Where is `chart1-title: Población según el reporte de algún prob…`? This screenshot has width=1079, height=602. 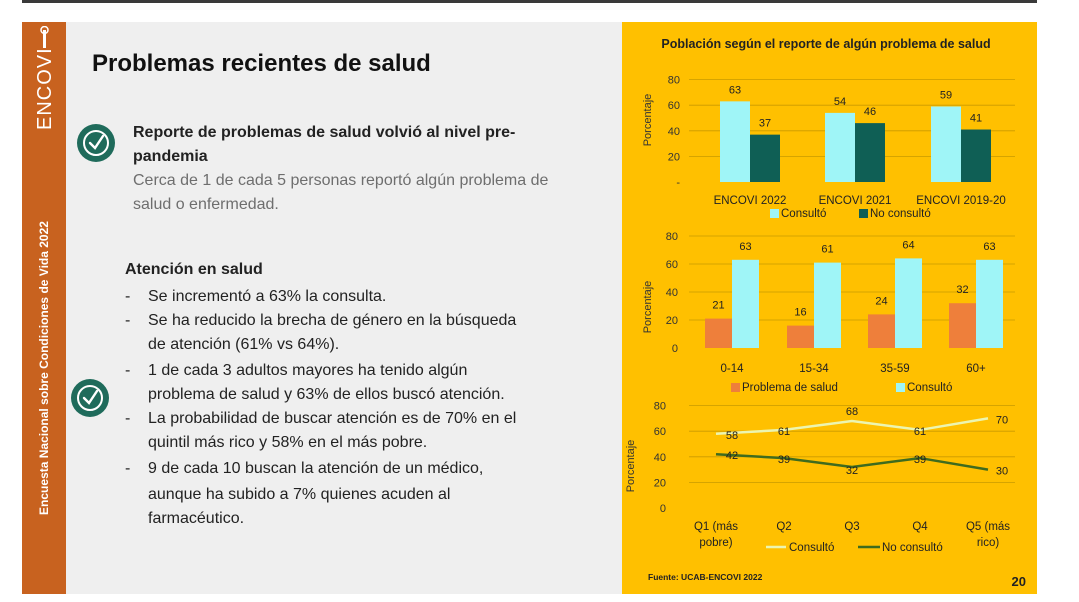 chart1-title: Población según el reporte de algún prob… is located at coordinates (825, 44).